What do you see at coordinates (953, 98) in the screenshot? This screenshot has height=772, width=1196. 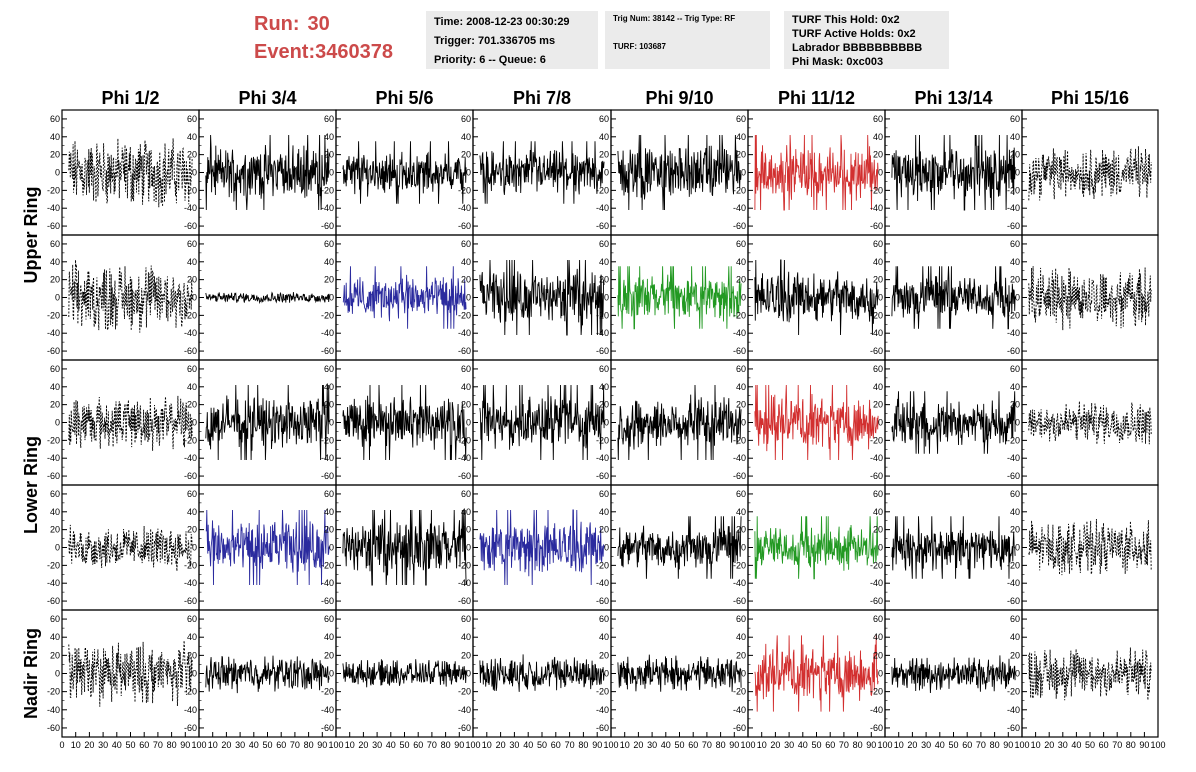 I see `column-title: Phi 13/14` at bounding box center [953, 98].